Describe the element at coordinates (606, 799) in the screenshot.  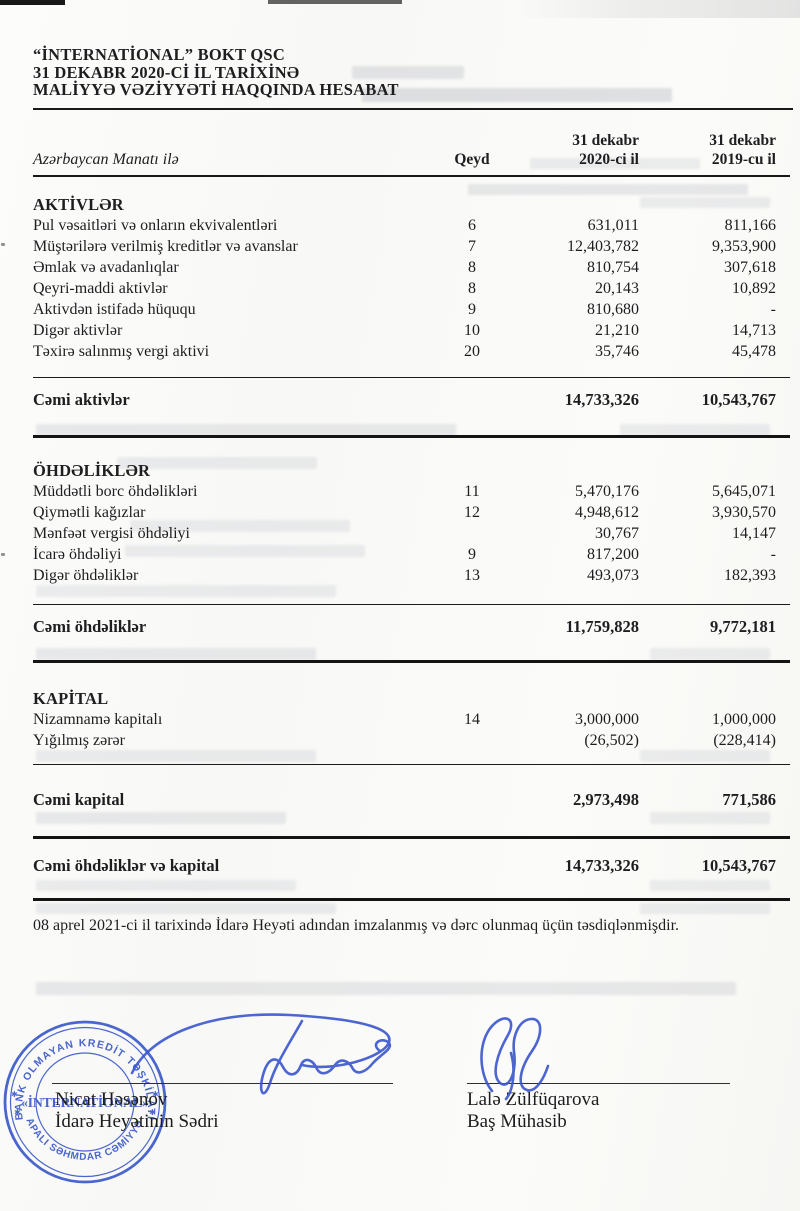
I see `row-value-2020: 2,973,498` at that location.